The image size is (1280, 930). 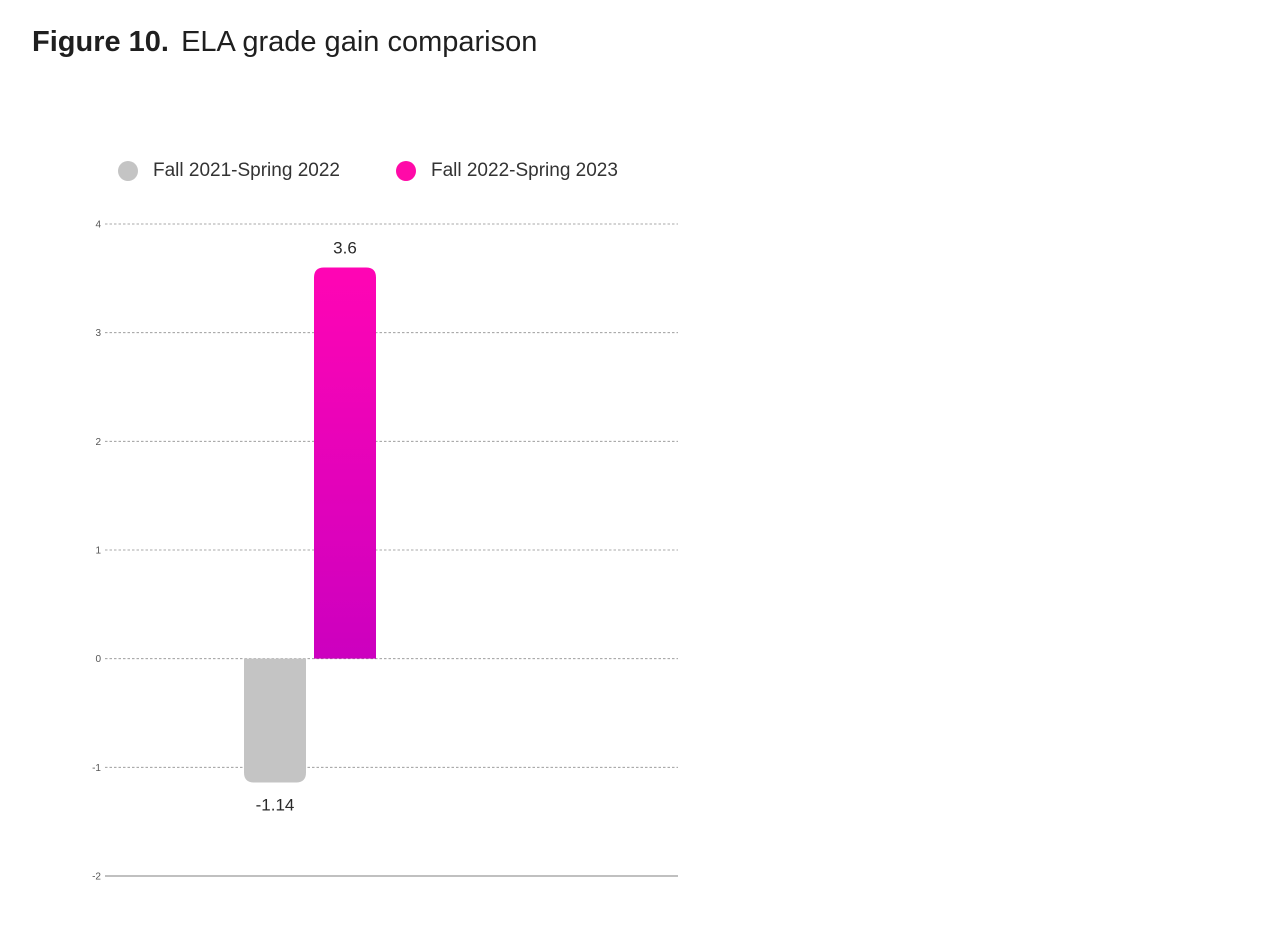 I want to click on y-tick-label: -2, so click(x=96, y=877).